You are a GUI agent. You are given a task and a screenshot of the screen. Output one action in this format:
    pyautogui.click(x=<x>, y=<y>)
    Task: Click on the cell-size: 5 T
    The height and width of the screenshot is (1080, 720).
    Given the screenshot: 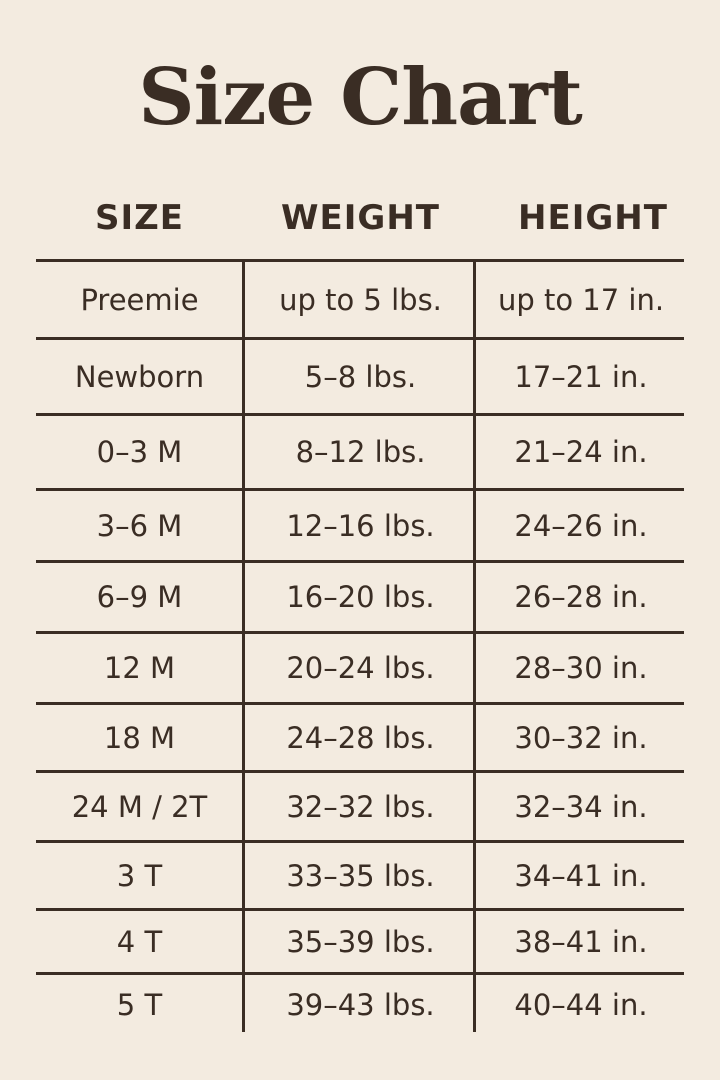 What is the action you would take?
    pyautogui.click(x=139, y=1004)
    